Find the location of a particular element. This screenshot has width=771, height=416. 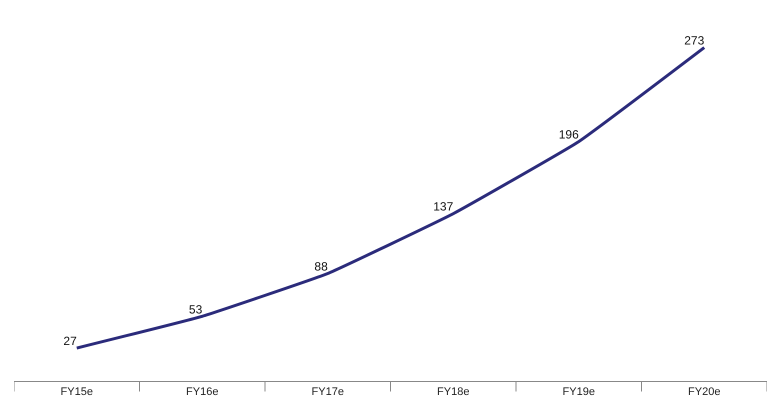

x-tick-label: FY18e is located at coordinates (453, 392).